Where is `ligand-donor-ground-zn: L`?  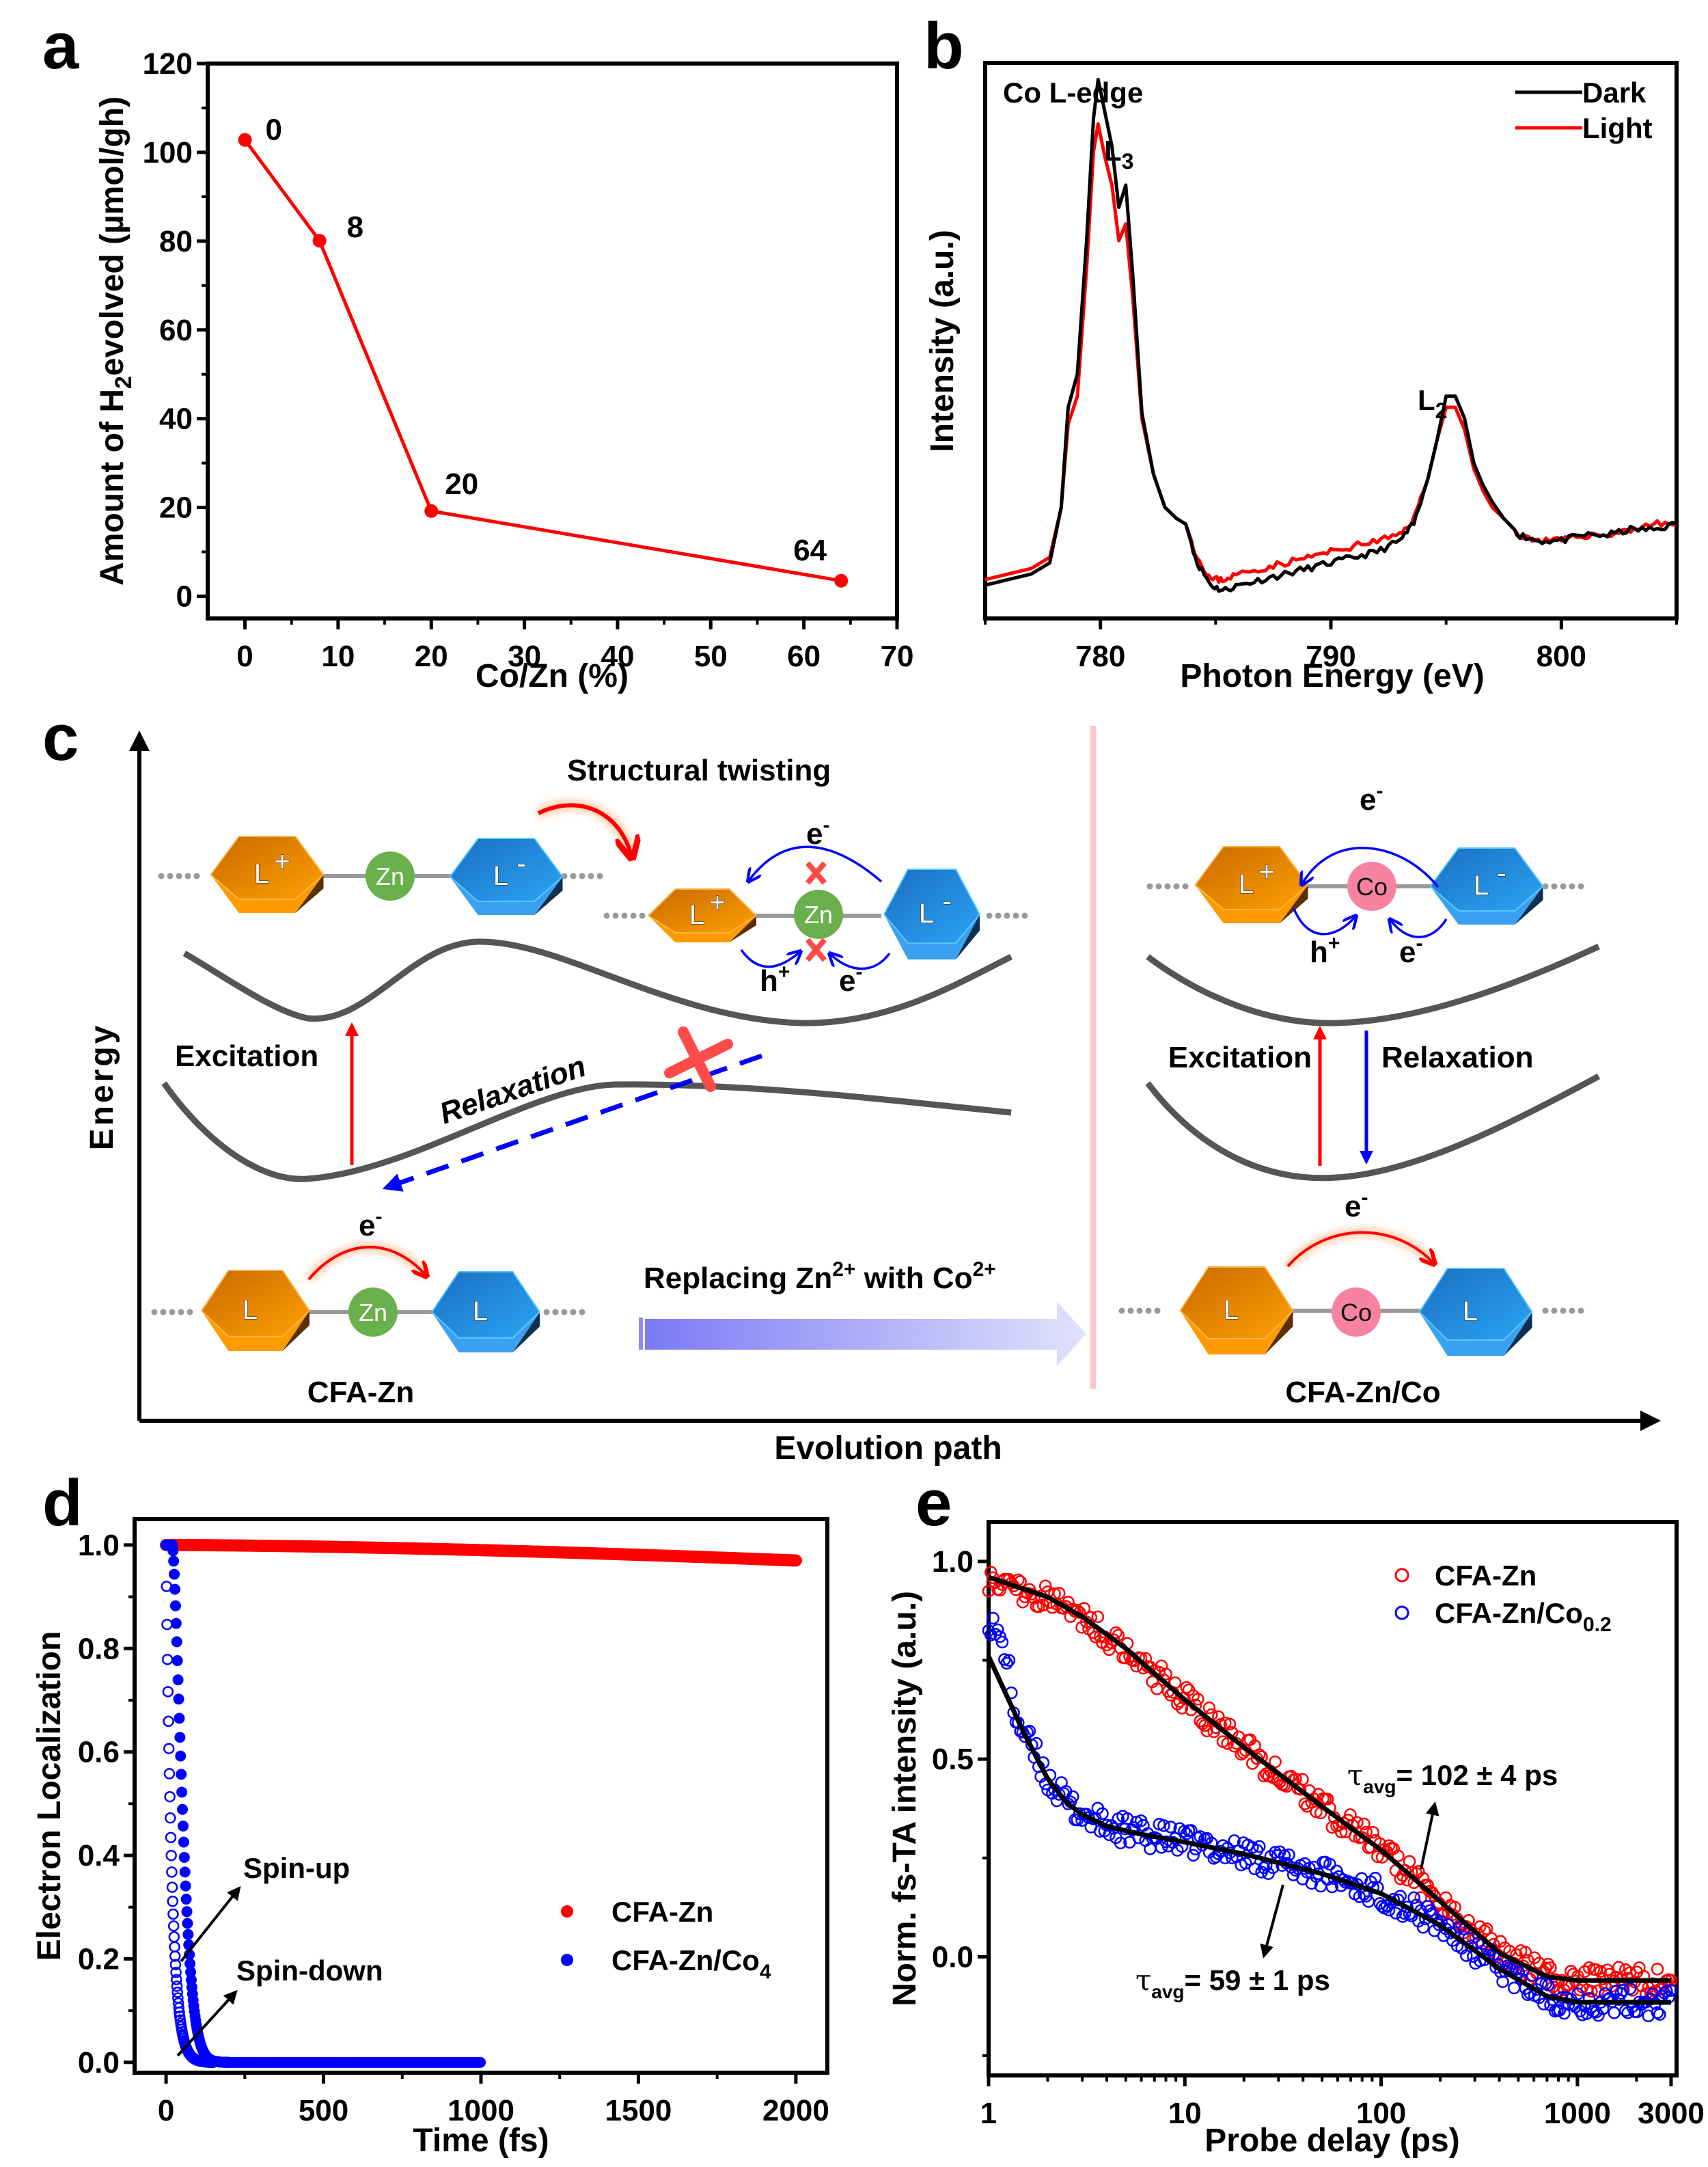 ligand-donor-ground-zn: L is located at coordinates (256, 1310).